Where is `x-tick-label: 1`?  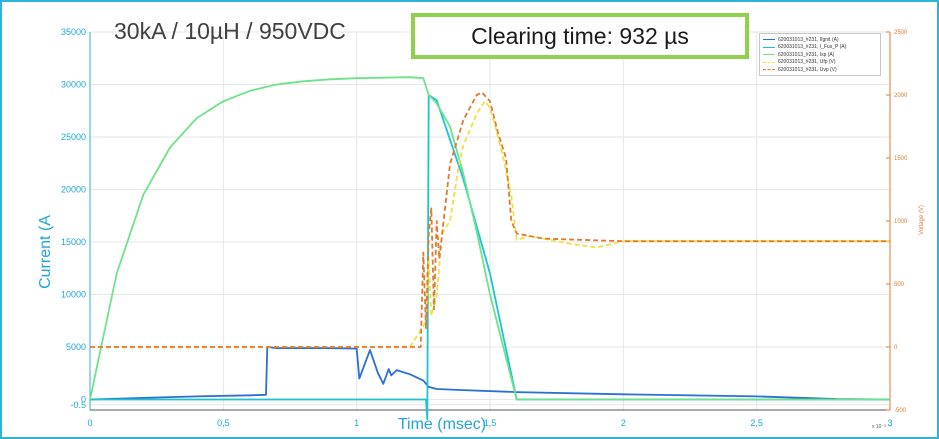
x-tick-label: 1 is located at coordinates (356, 423).